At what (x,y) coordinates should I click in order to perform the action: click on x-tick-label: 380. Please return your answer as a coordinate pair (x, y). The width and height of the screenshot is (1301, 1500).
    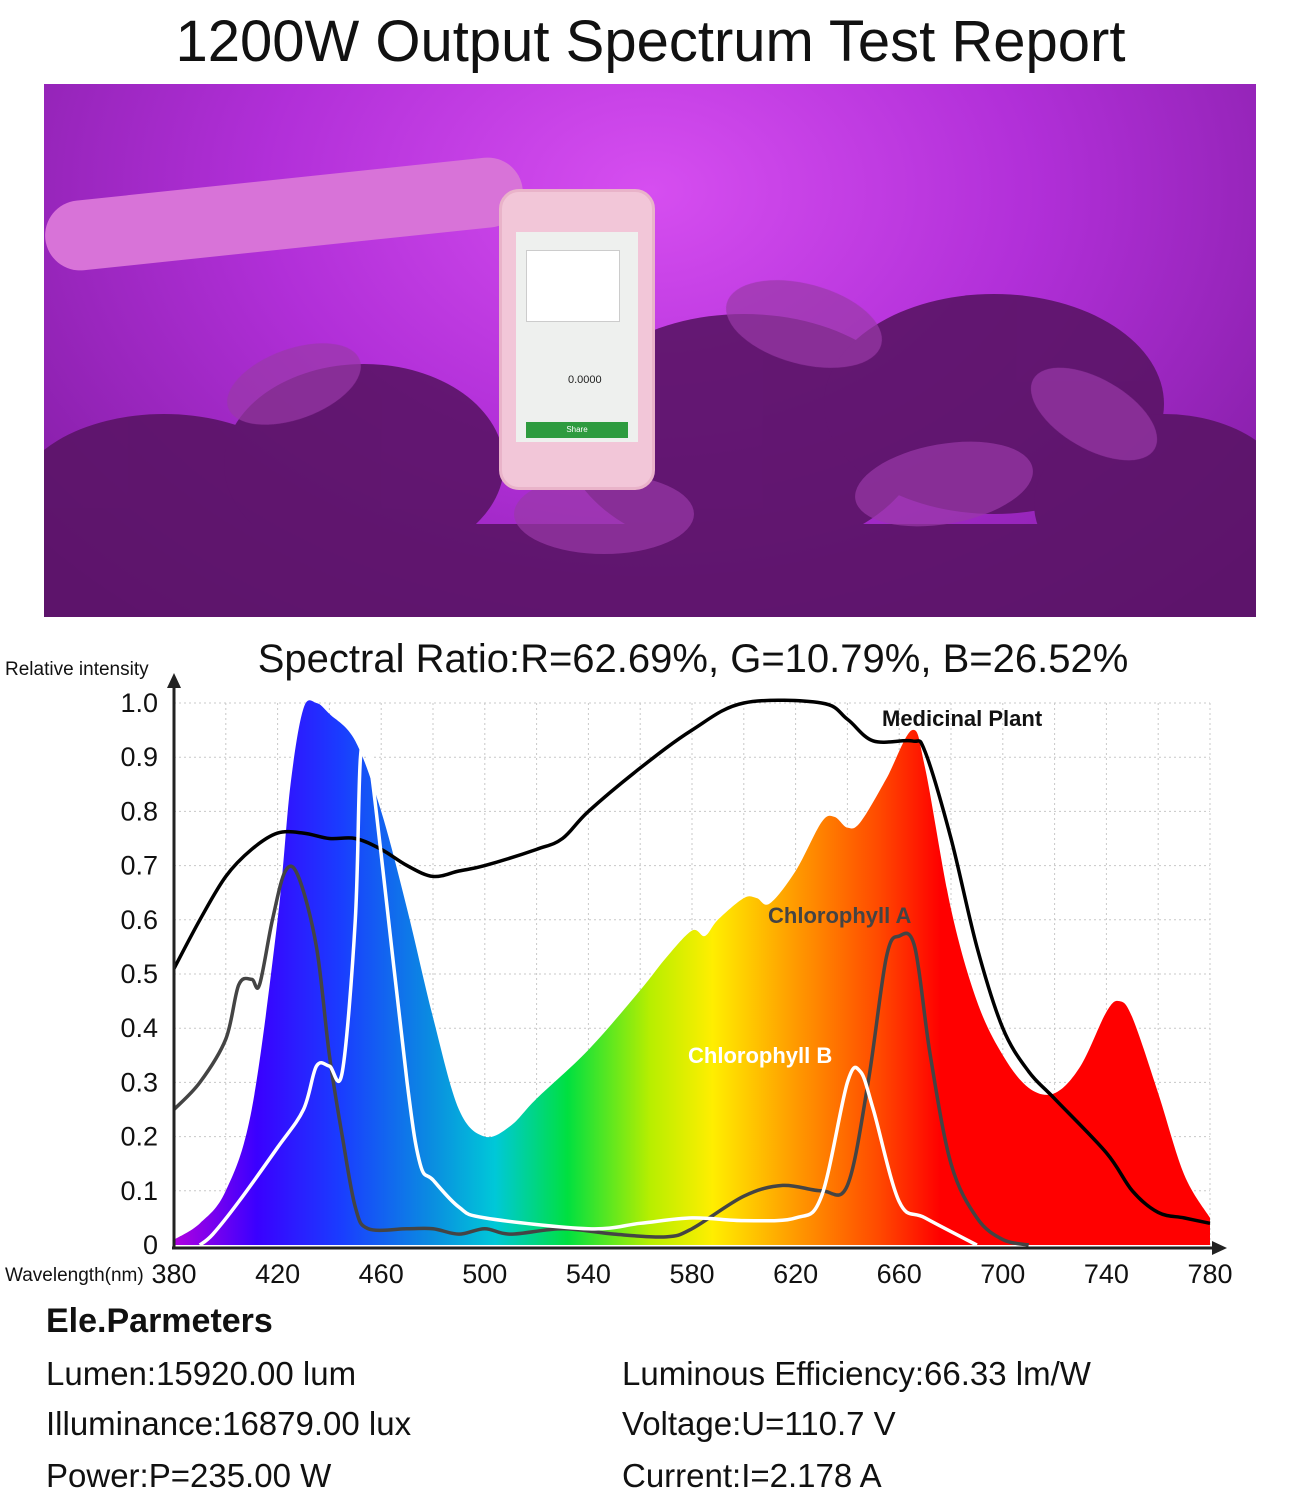
    Looking at the image, I should click on (173, 1274).